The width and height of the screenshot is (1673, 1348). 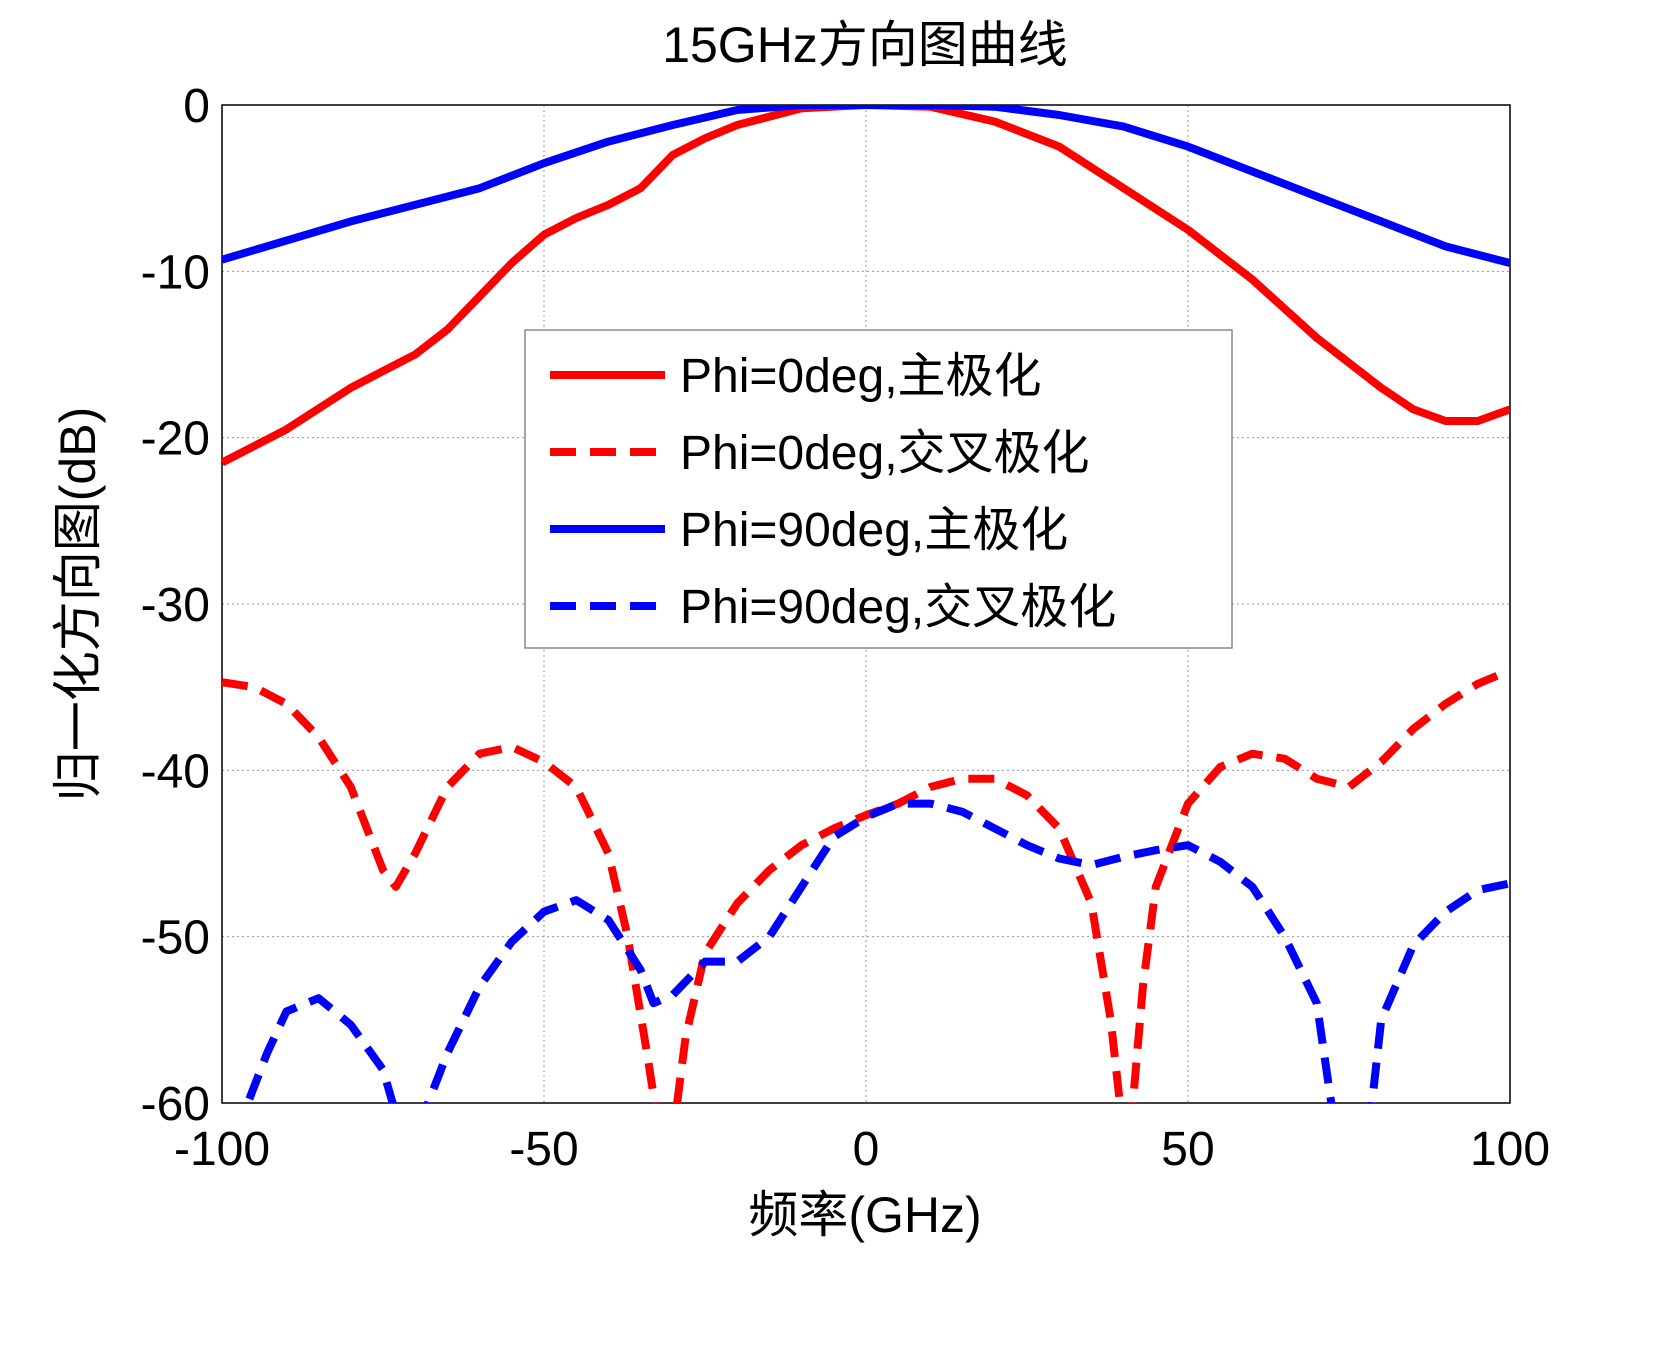 I want to click on legend-label: Phi=90deg,主极化, so click(x=874, y=530).